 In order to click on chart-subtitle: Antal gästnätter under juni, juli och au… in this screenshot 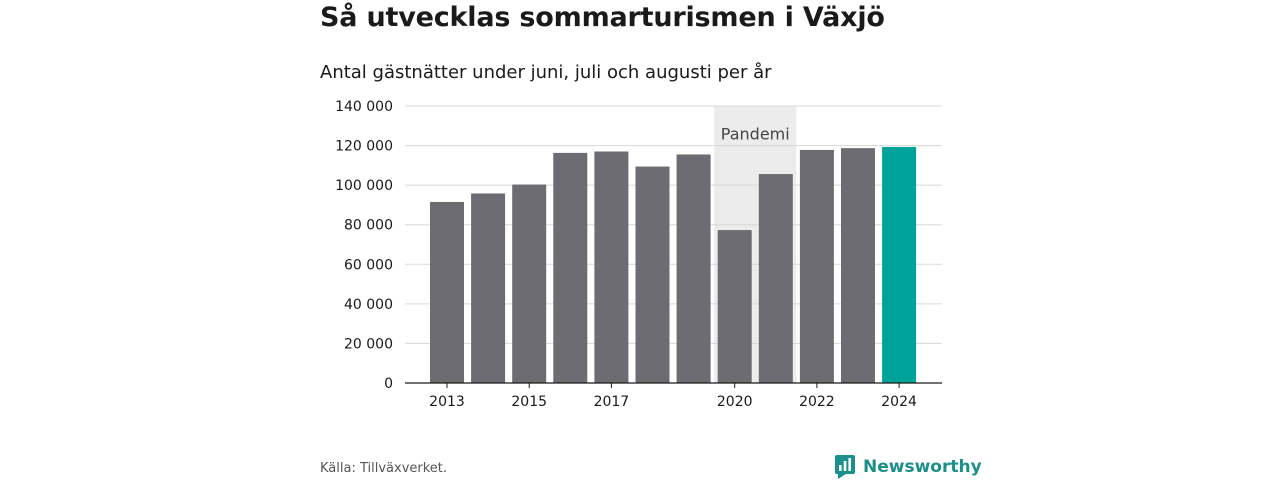, I will do `click(546, 72)`.